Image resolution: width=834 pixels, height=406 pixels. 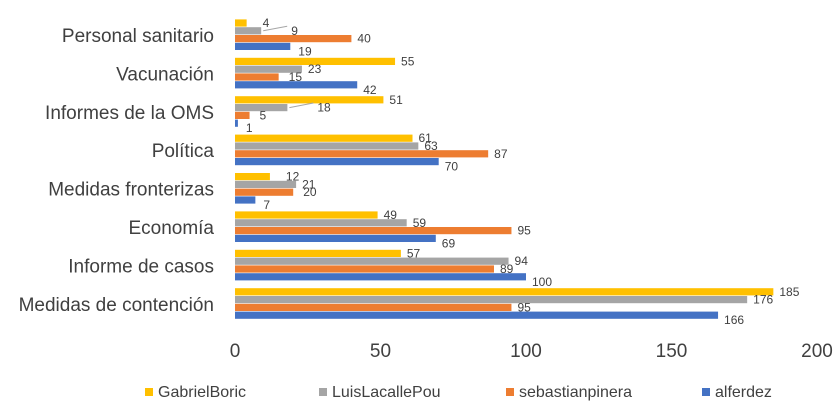 What do you see at coordinates (575, 392) in the screenshot?
I see `legend-label: sebastianpinera` at bounding box center [575, 392].